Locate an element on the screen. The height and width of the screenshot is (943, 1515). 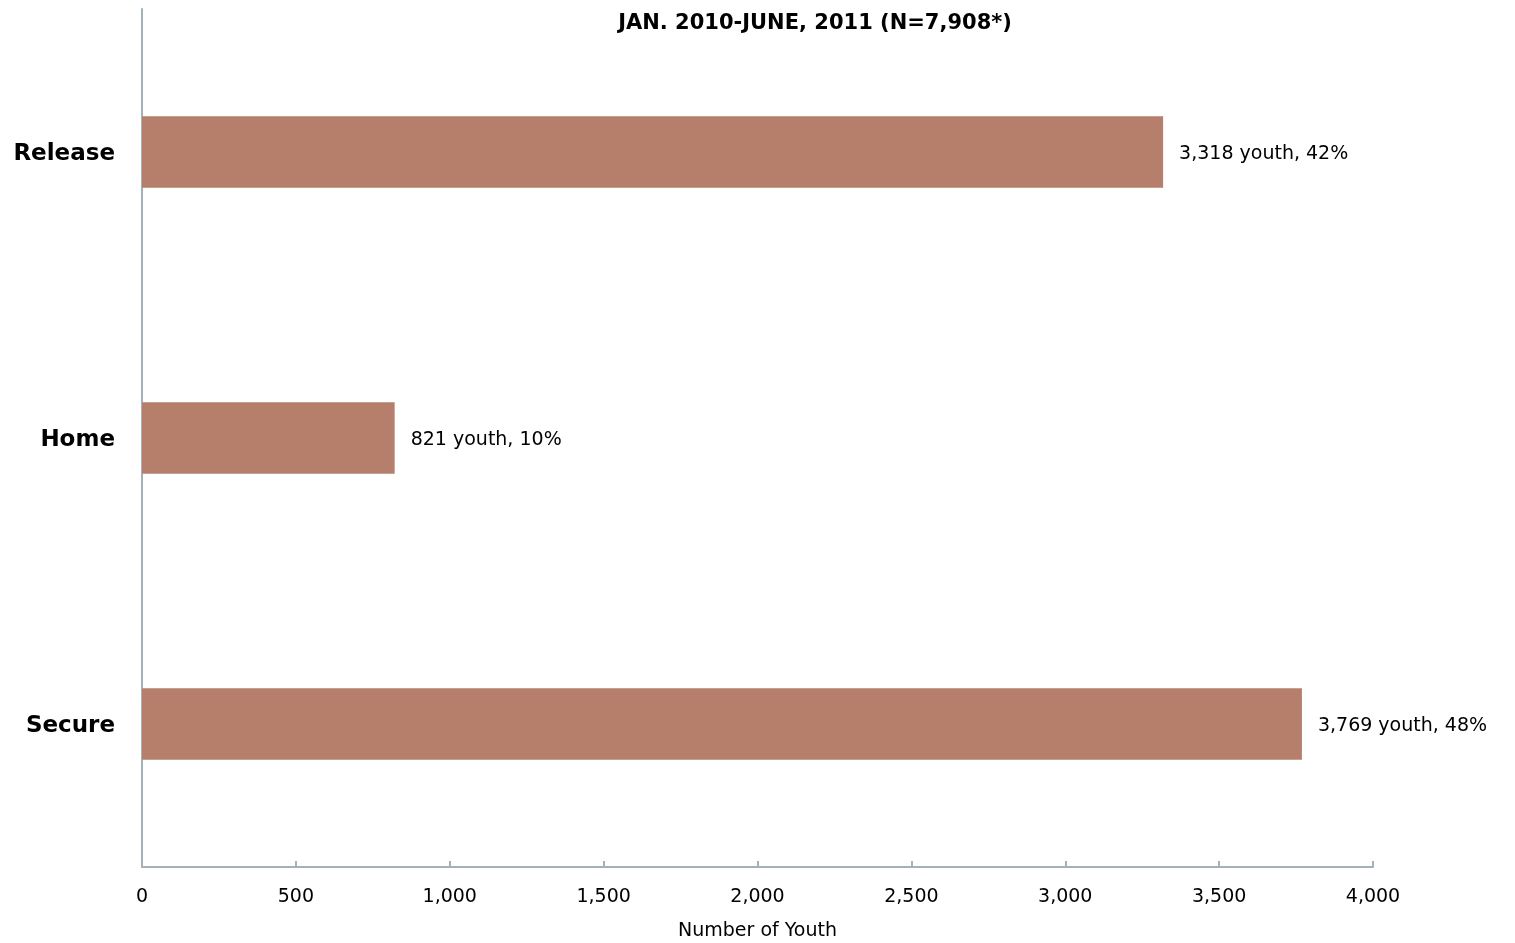
x-tick-label: 2,500 is located at coordinates (911, 894).